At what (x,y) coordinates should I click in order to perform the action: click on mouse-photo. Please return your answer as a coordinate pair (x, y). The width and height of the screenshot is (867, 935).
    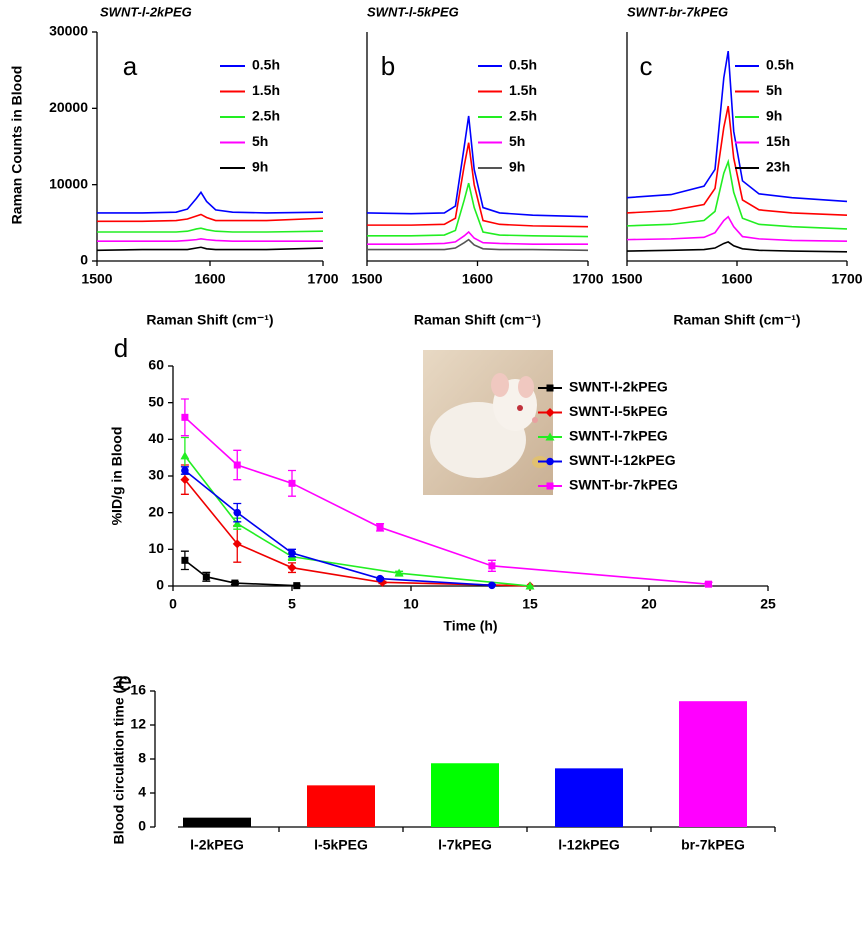
    Looking at the image, I should click on (488, 422).